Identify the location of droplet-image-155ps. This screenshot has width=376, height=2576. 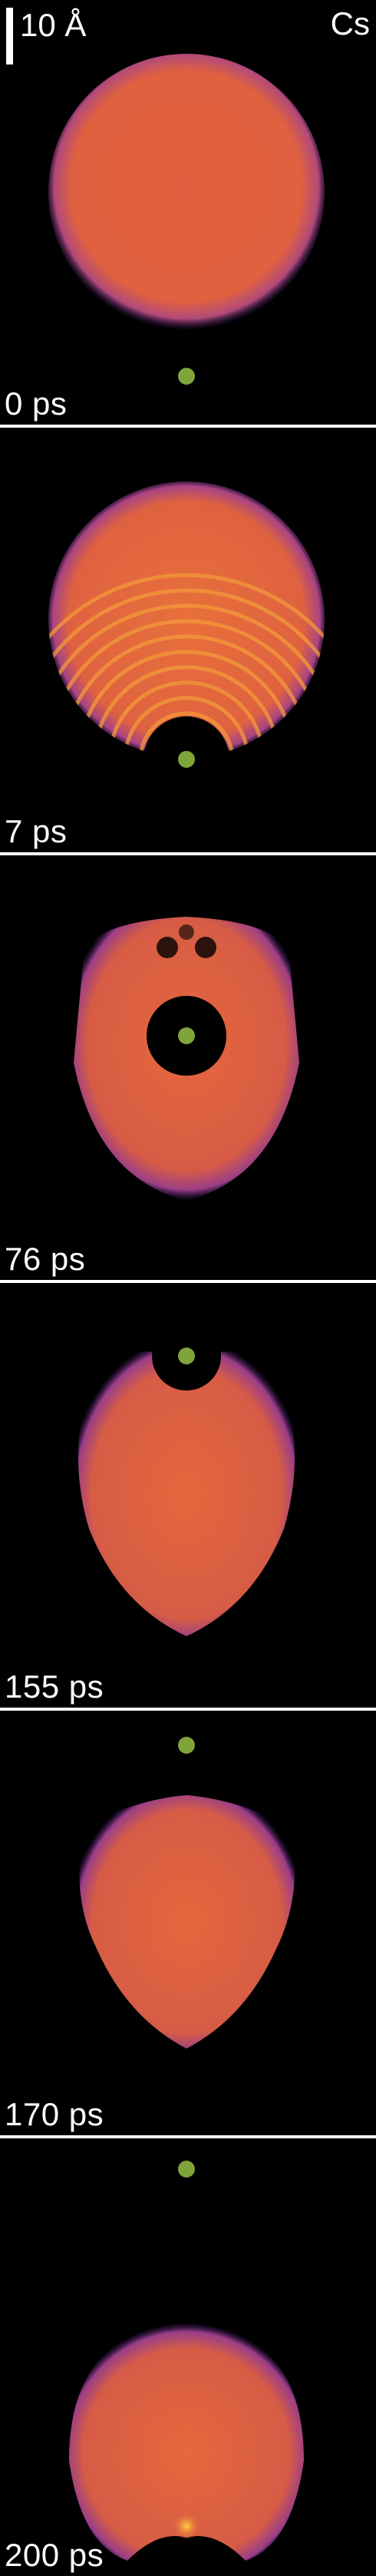
(186, 1478).